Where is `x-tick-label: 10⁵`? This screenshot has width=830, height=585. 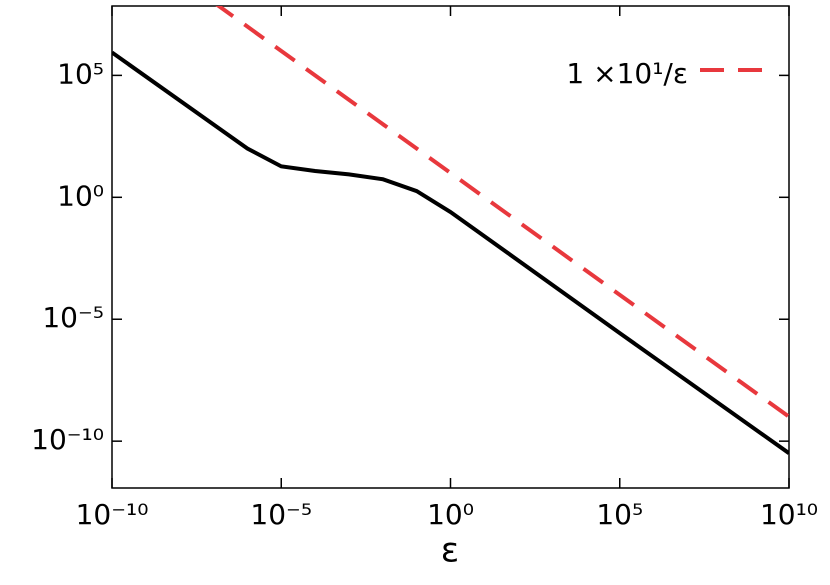 x-tick-label: 10⁵ is located at coordinates (619, 514).